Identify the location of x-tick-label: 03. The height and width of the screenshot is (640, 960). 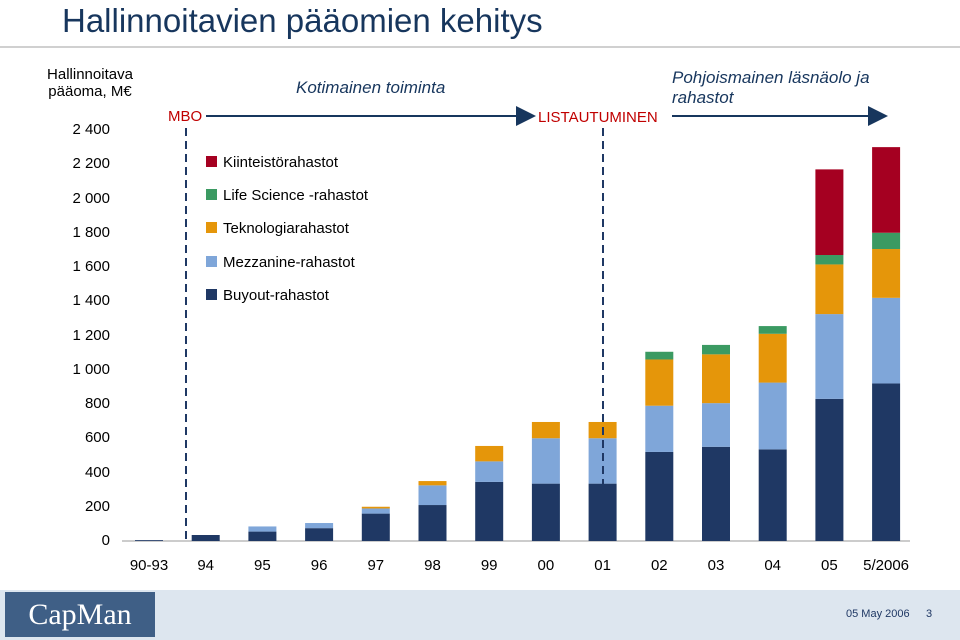
(716, 565).